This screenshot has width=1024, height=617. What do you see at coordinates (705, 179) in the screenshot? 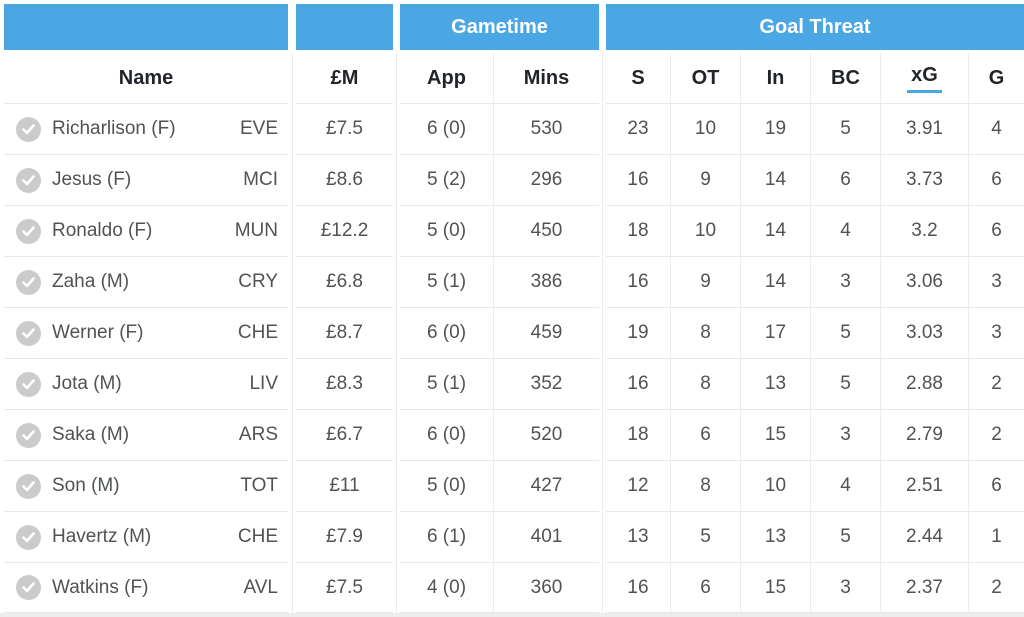
I see `on-target-value: 9` at bounding box center [705, 179].